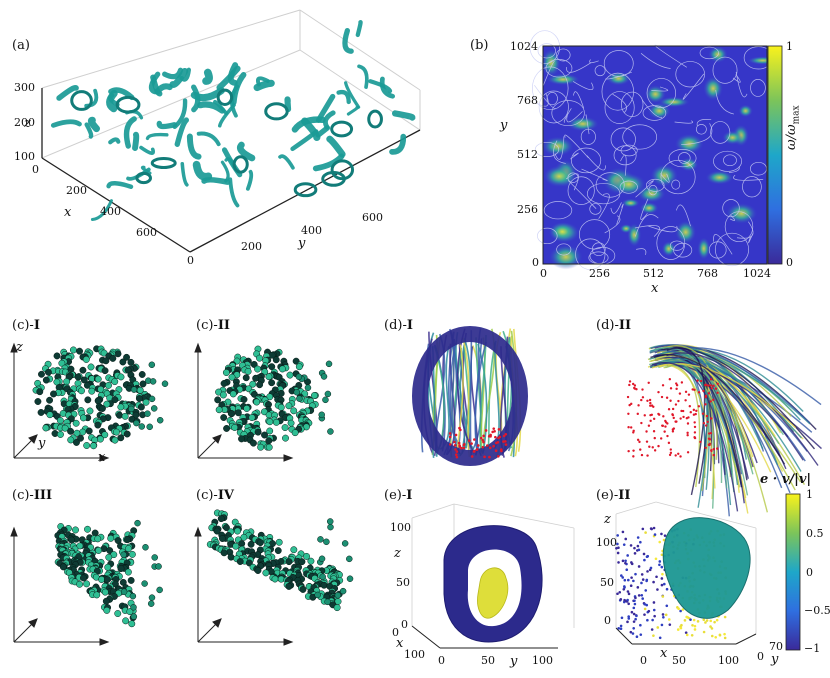  What do you see at coordinates (244, 586) in the screenshot?
I see `c4-axes` at bounding box center [244, 586].